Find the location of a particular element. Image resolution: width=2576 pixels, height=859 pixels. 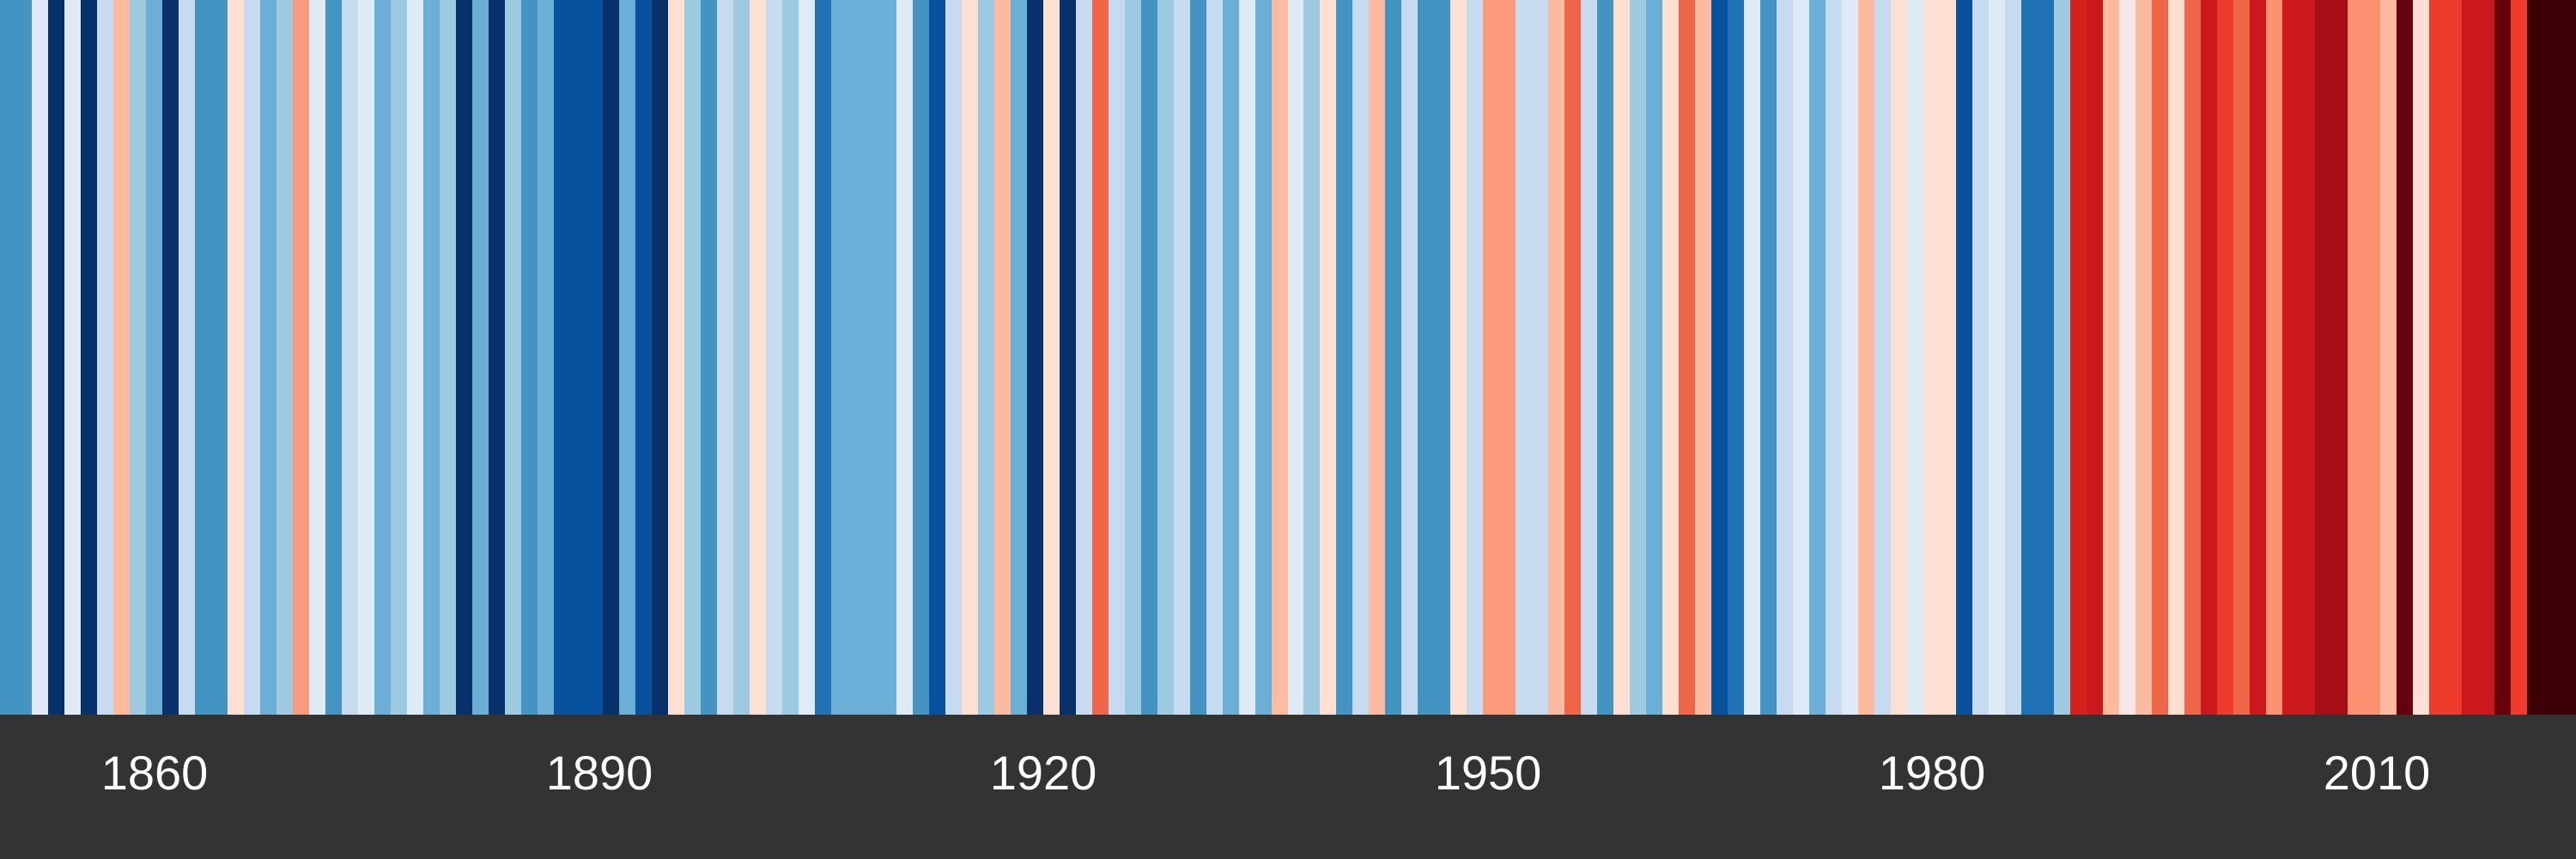

stripe-1974 is located at coordinates (2029, 357).